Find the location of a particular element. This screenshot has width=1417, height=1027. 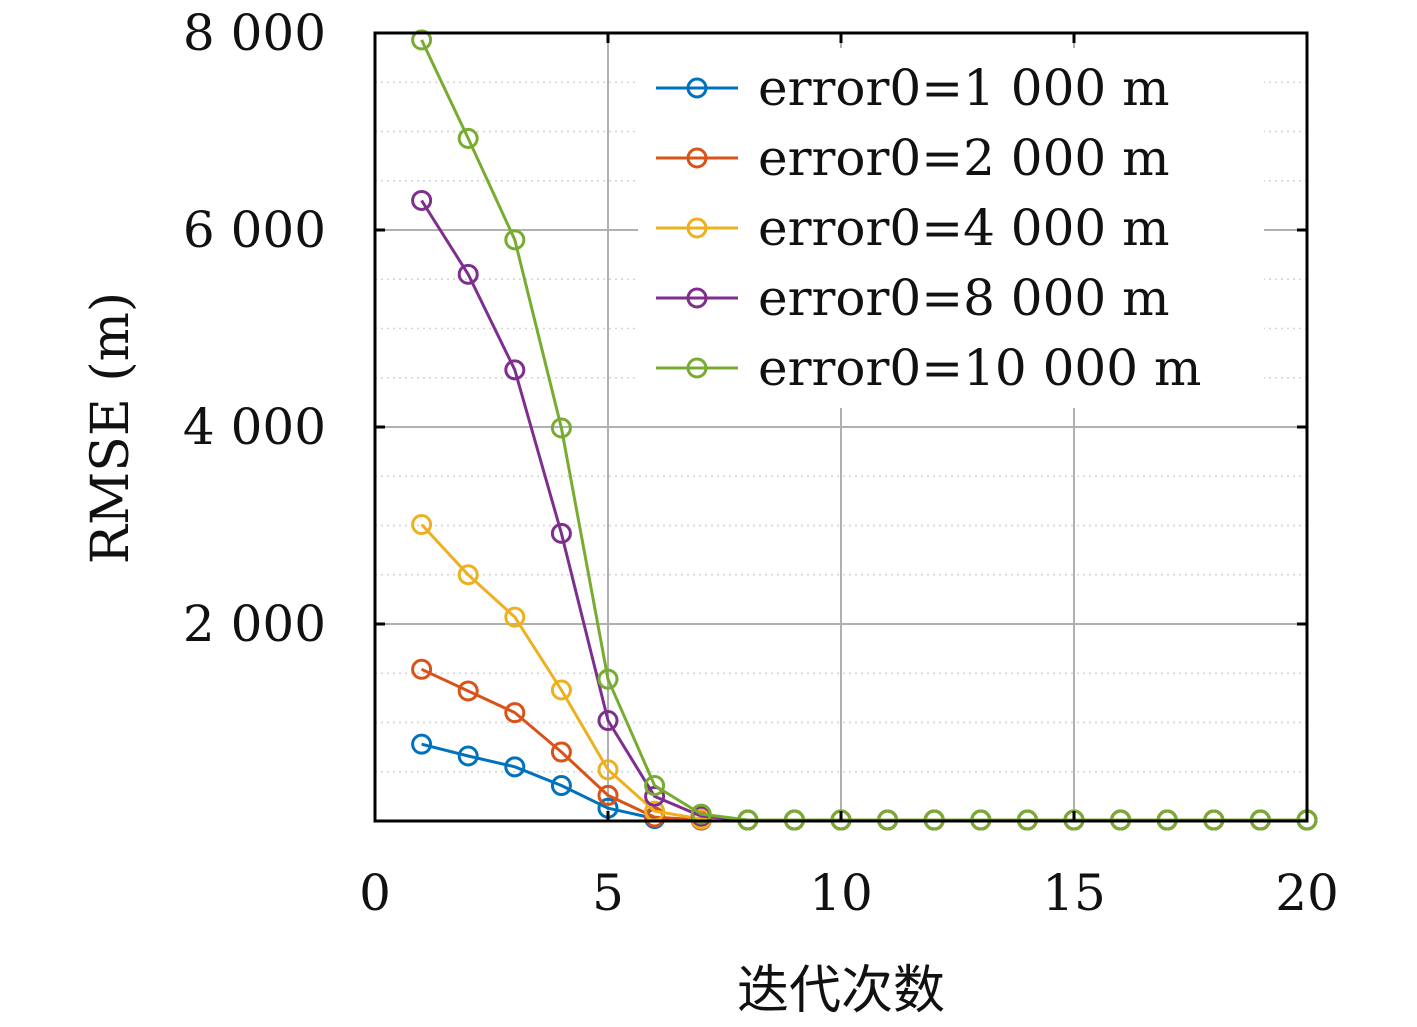

x-tick-label: 5 is located at coordinates (608, 893).